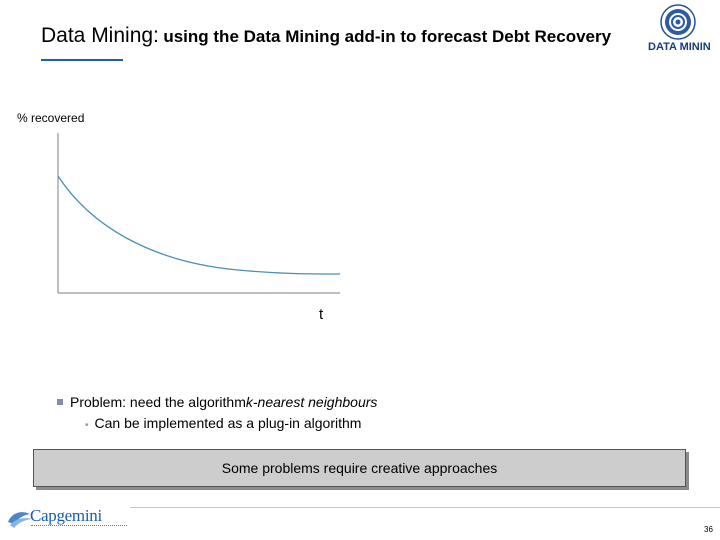 This screenshot has height=540, width=720. What do you see at coordinates (425, 507) in the screenshot?
I see `footer-divider` at bounding box center [425, 507].